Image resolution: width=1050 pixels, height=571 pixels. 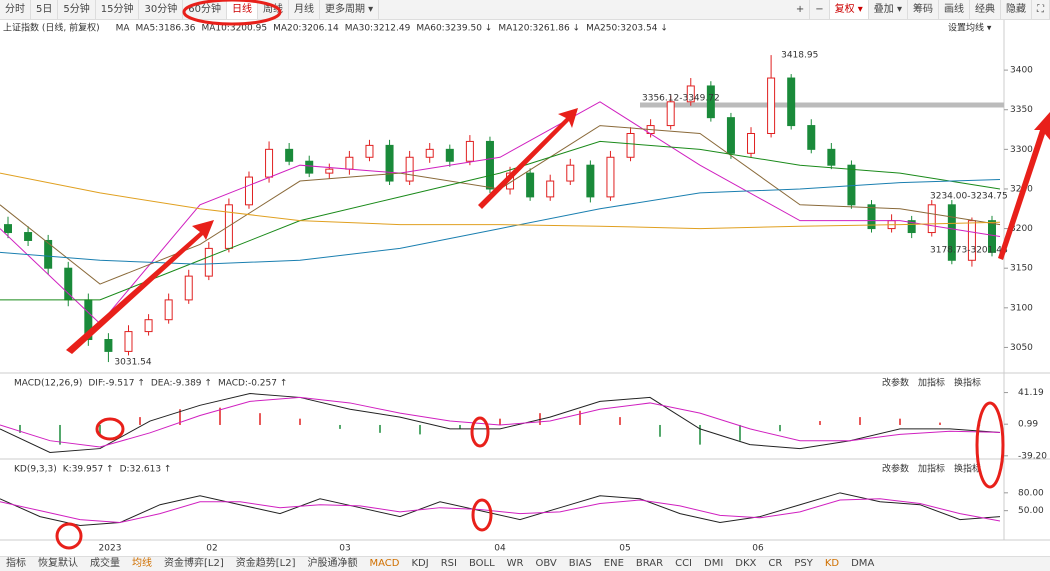 What do you see at coordinates (1016, 9) in the screenshot?
I see `tool-tab: 隐藏` at bounding box center [1016, 9].